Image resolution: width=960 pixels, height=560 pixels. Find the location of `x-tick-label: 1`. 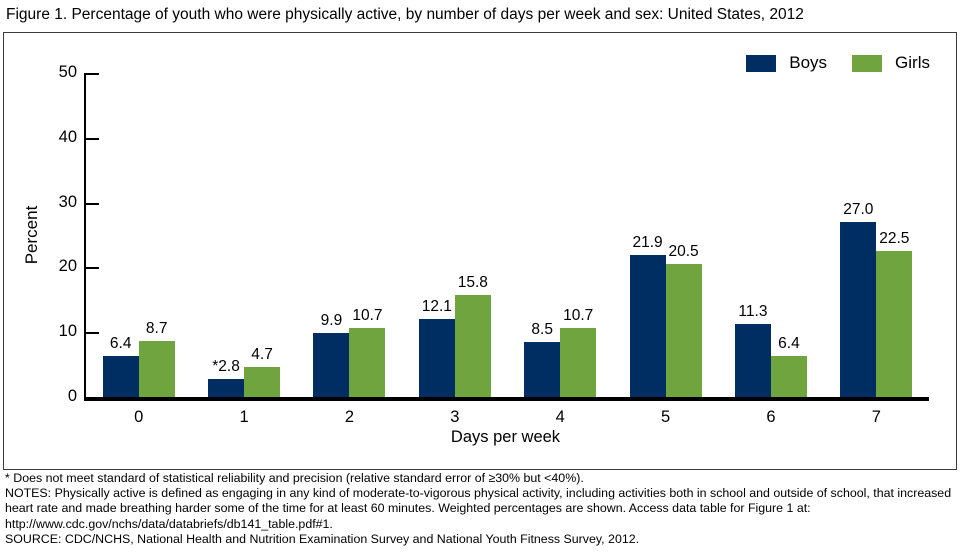

x-tick-label: 1 is located at coordinates (244, 417).